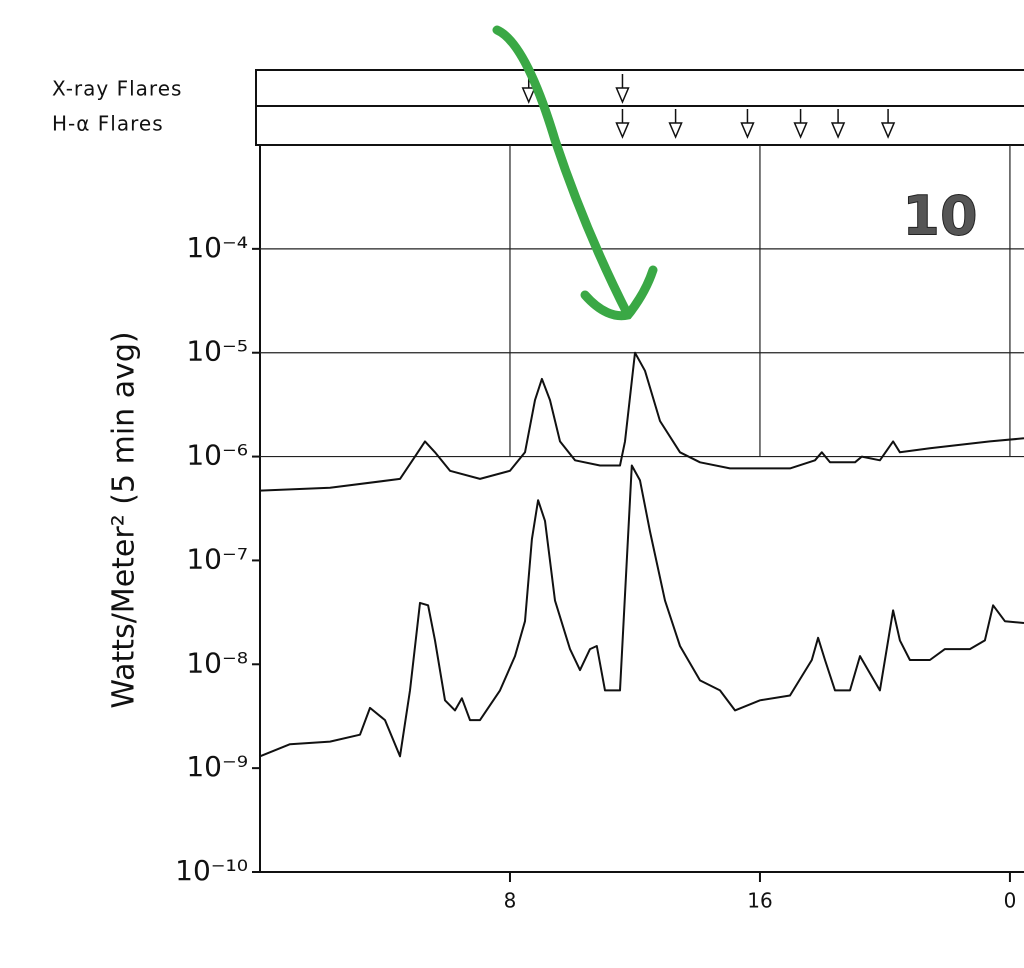  What do you see at coordinates (217, 558) in the screenshot?
I see `y-tick-label: 10⁻⁷` at bounding box center [217, 558].